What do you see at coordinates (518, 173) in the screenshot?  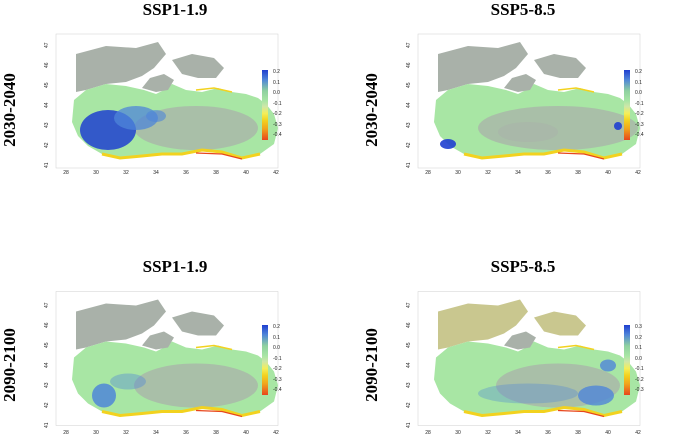 I see `x-tick-label: 34` at bounding box center [518, 173].